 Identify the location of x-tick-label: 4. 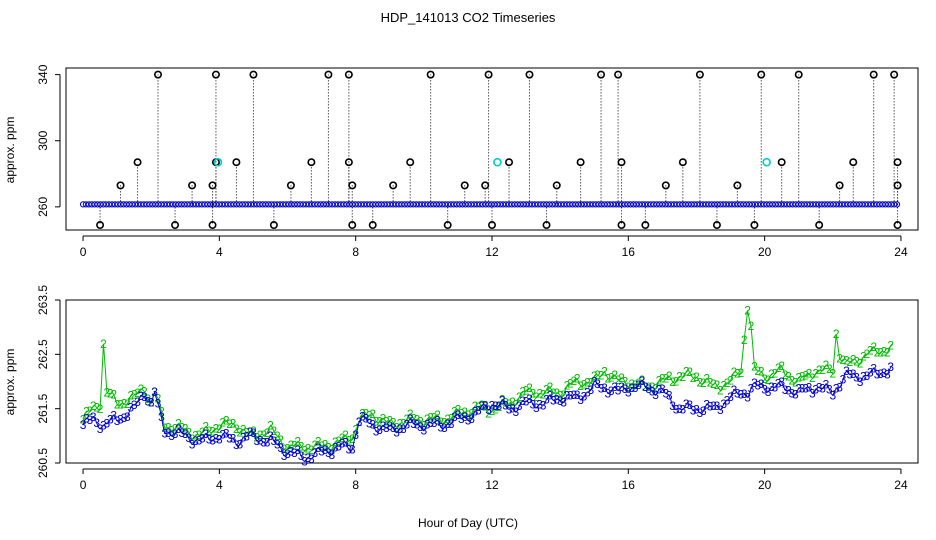
(219, 485).